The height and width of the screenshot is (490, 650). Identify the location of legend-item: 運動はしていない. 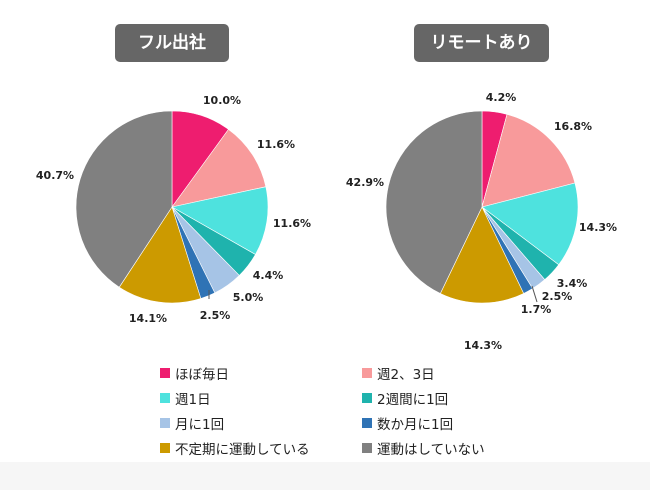
(461, 448).